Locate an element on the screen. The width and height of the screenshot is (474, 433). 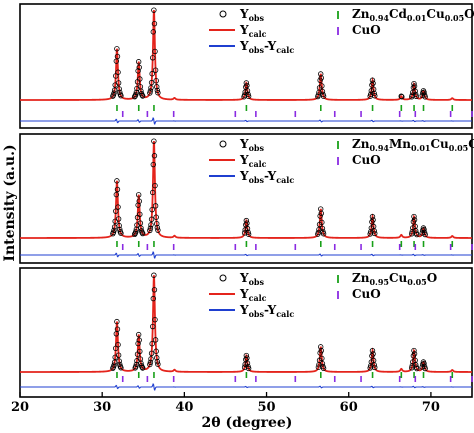
x-tick-label: 70 is located at coordinates (431, 407).